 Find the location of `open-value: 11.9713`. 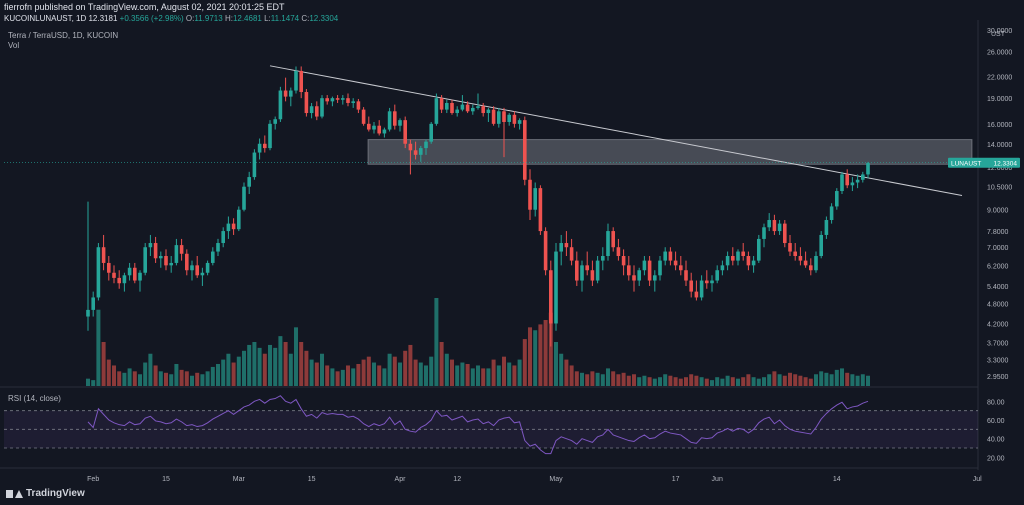

open-value: 11.9713 is located at coordinates (208, 18).